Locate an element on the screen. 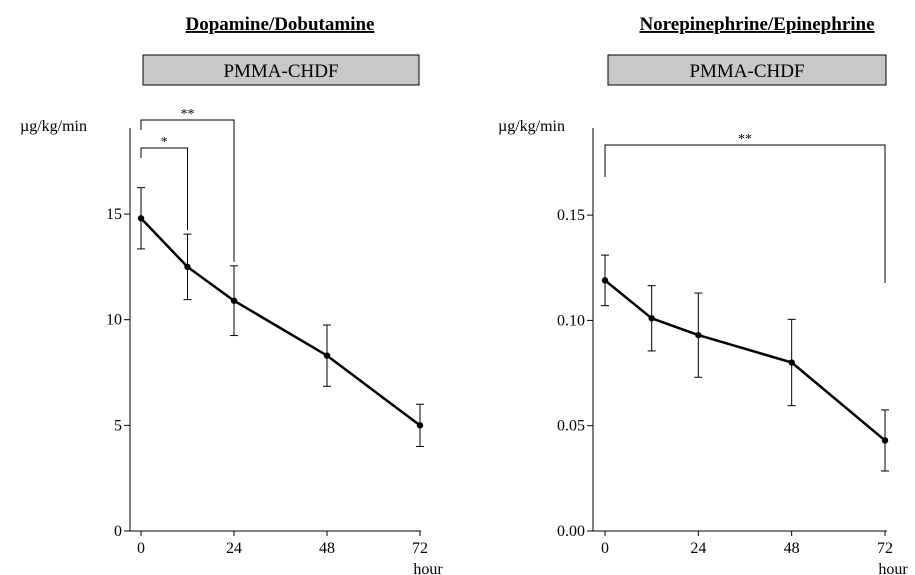 Image resolution: width=915 pixels, height=575 pixels. y-tick-label: 0 is located at coordinates (118, 531).